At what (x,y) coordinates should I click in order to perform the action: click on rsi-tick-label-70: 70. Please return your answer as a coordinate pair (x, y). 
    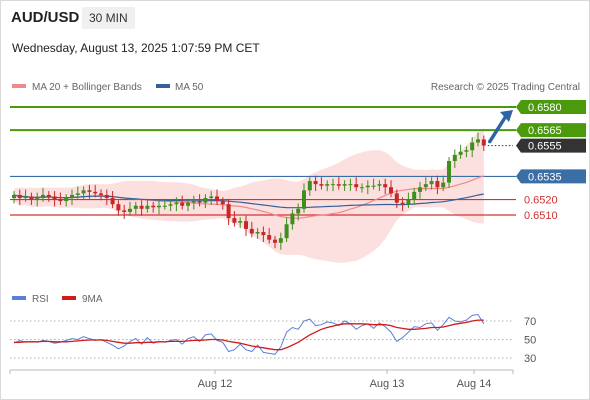
    Looking at the image, I should click on (530, 322).